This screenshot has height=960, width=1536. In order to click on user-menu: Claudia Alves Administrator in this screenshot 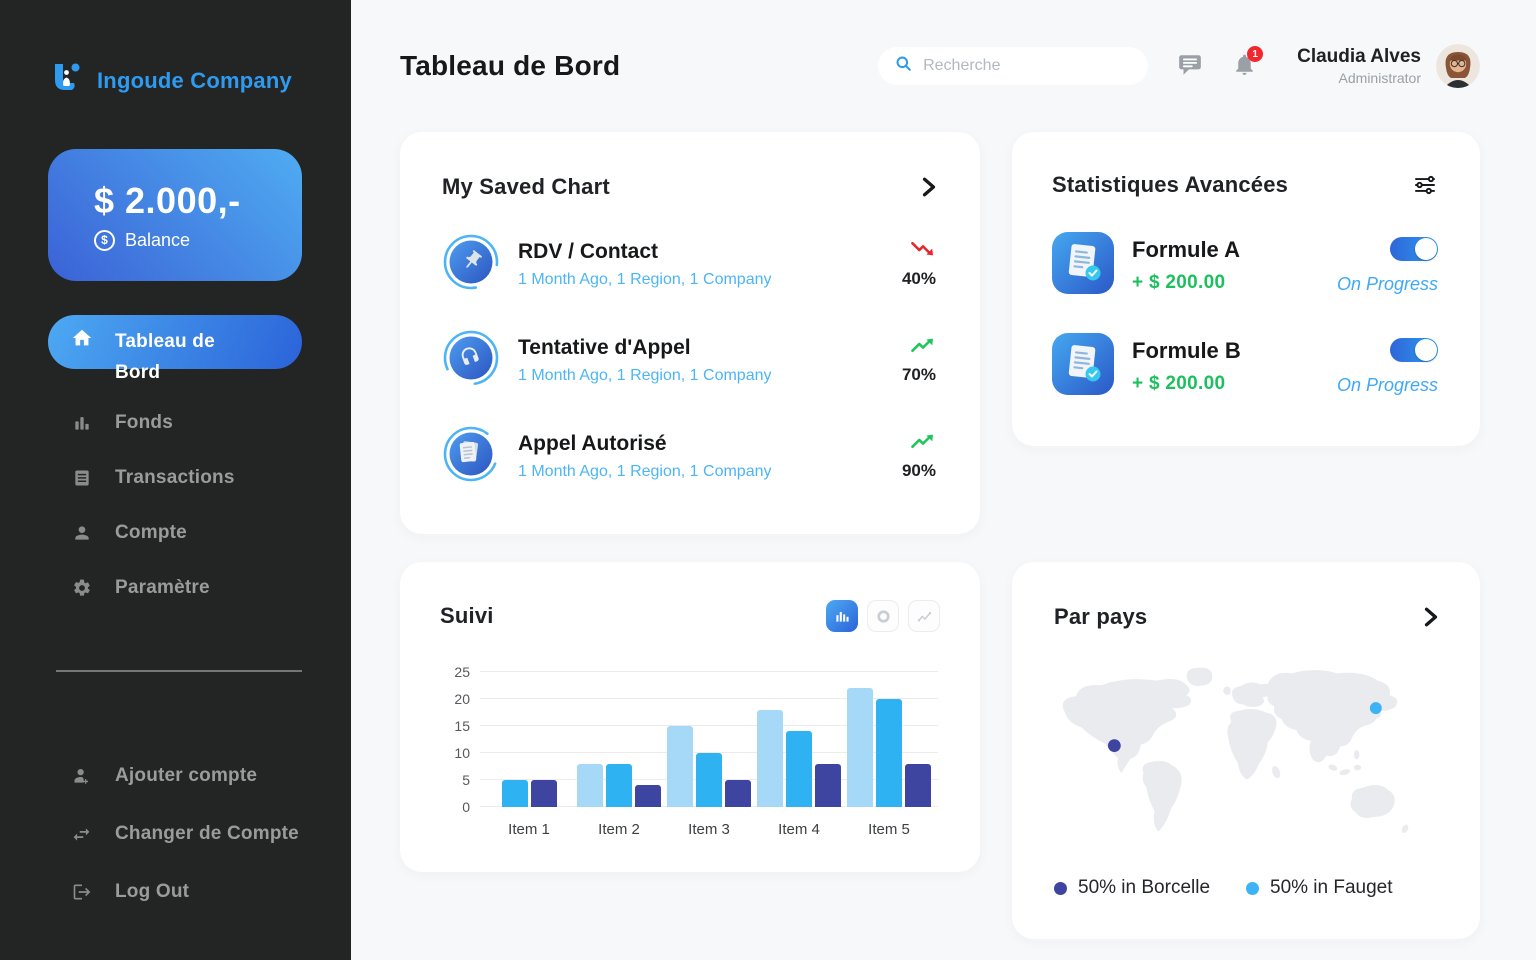, I will do `click(1388, 66)`.